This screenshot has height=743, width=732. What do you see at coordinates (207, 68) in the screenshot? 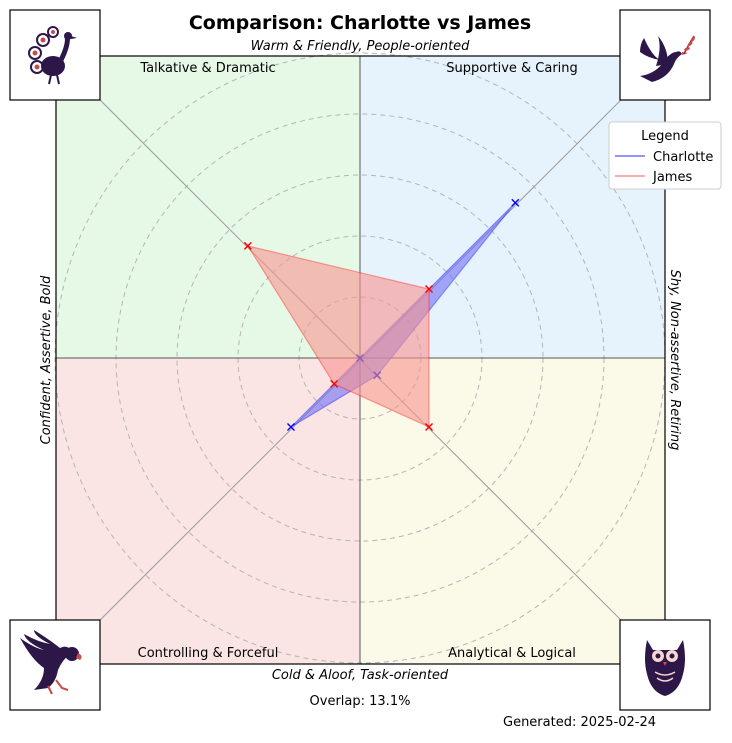
I see `quadrant-label-top-left: Talkative & Dramatic` at bounding box center [207, 68].